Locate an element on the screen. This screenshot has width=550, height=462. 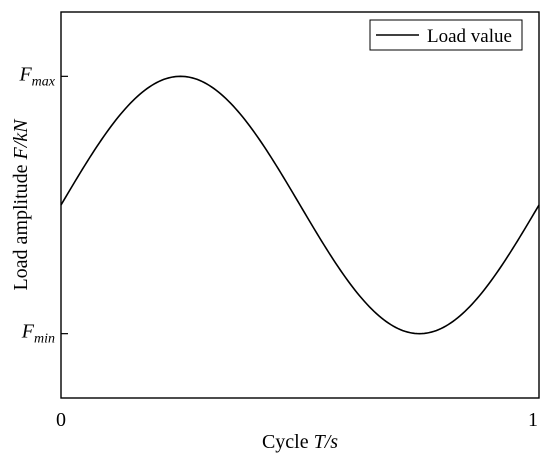
y-tick-label-fmin: Fmin is located at coordinates (38, 334).